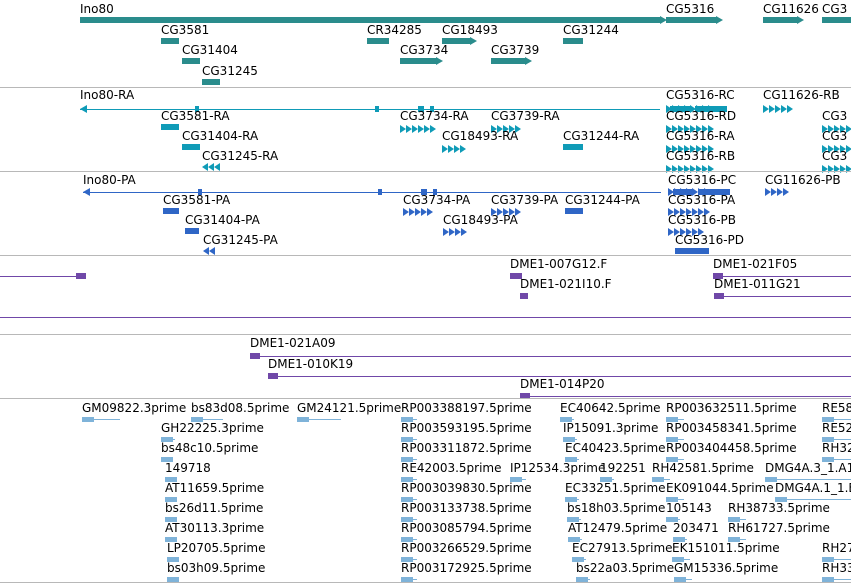  What do you see at coordinates (185, 30) in the screenshot?
I see `feature-label: CG3581` at bounding box center [185, 30].